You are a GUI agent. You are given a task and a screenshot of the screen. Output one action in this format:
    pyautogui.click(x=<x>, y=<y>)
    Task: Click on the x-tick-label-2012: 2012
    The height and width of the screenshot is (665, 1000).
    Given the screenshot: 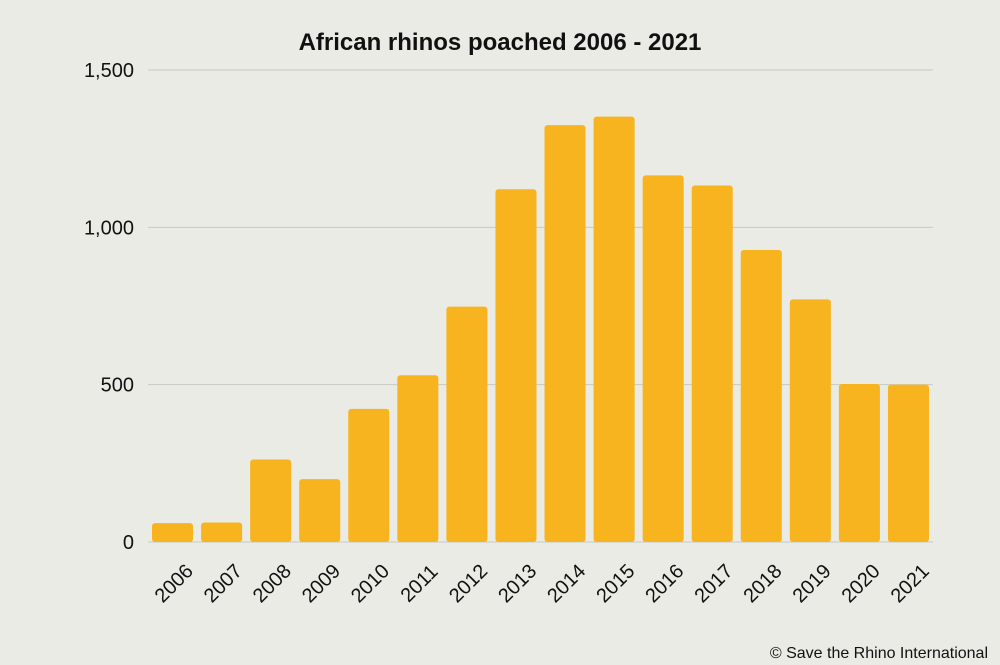 What is the action you would take?
    pyautogui.click(x=468, y=583)
    